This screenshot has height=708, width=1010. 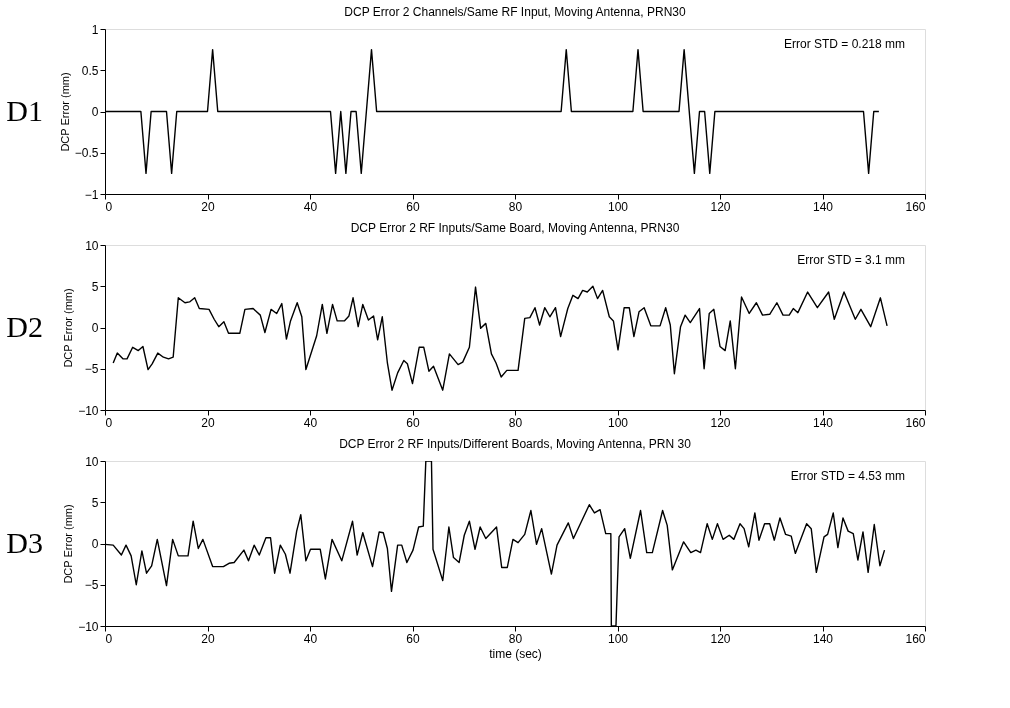 I want to click on text: D2, so click(x=24, y=326).